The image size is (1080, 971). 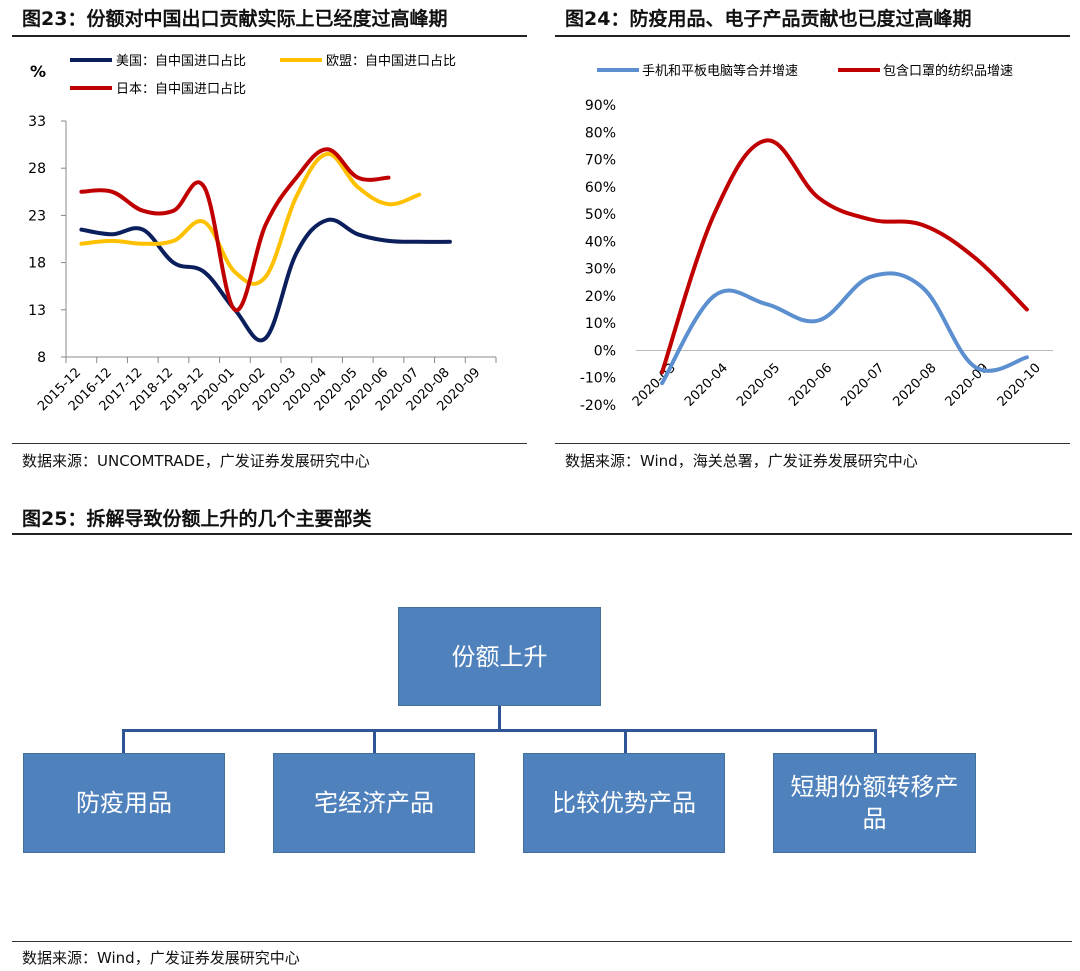 I want to click on fig24-legend-label-2: 包含口罩的纺织品增速, so click(x=948, y=71).